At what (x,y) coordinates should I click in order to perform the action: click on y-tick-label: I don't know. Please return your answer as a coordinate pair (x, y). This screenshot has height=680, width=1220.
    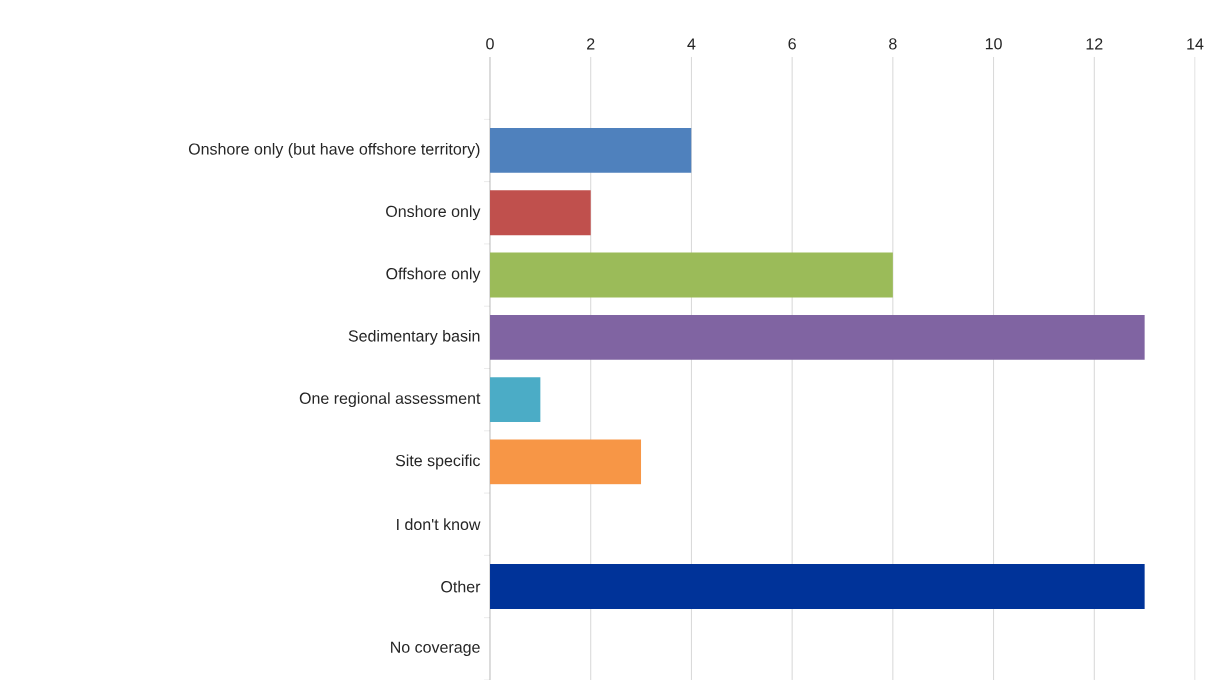
    Looking at the image, I should click on (439, 524).